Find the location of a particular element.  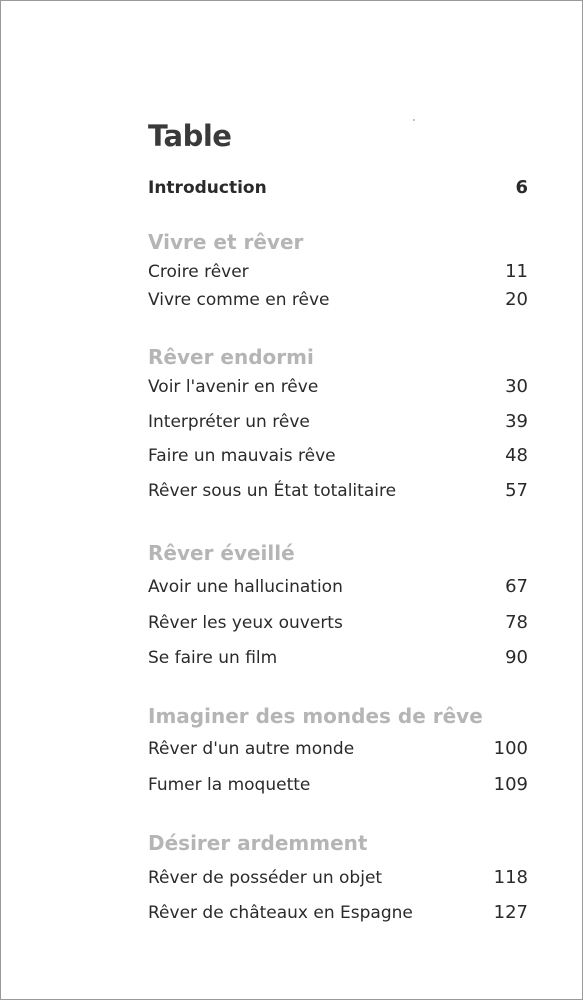

toc-entry-label: Rêver de châteaux en Espagne is located at coordinates (280, 913).